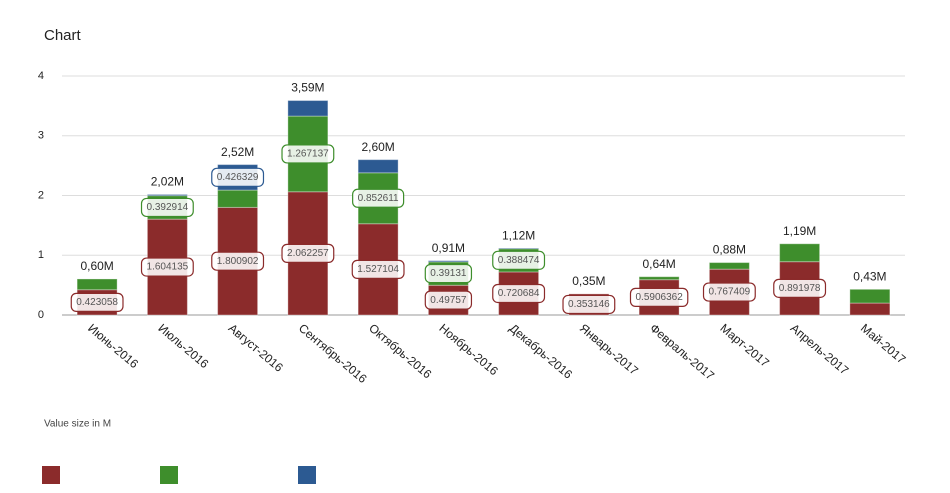 This screenshot has height=493, width=950. I want to click on y-tick-label: 0, so click(41, 315).